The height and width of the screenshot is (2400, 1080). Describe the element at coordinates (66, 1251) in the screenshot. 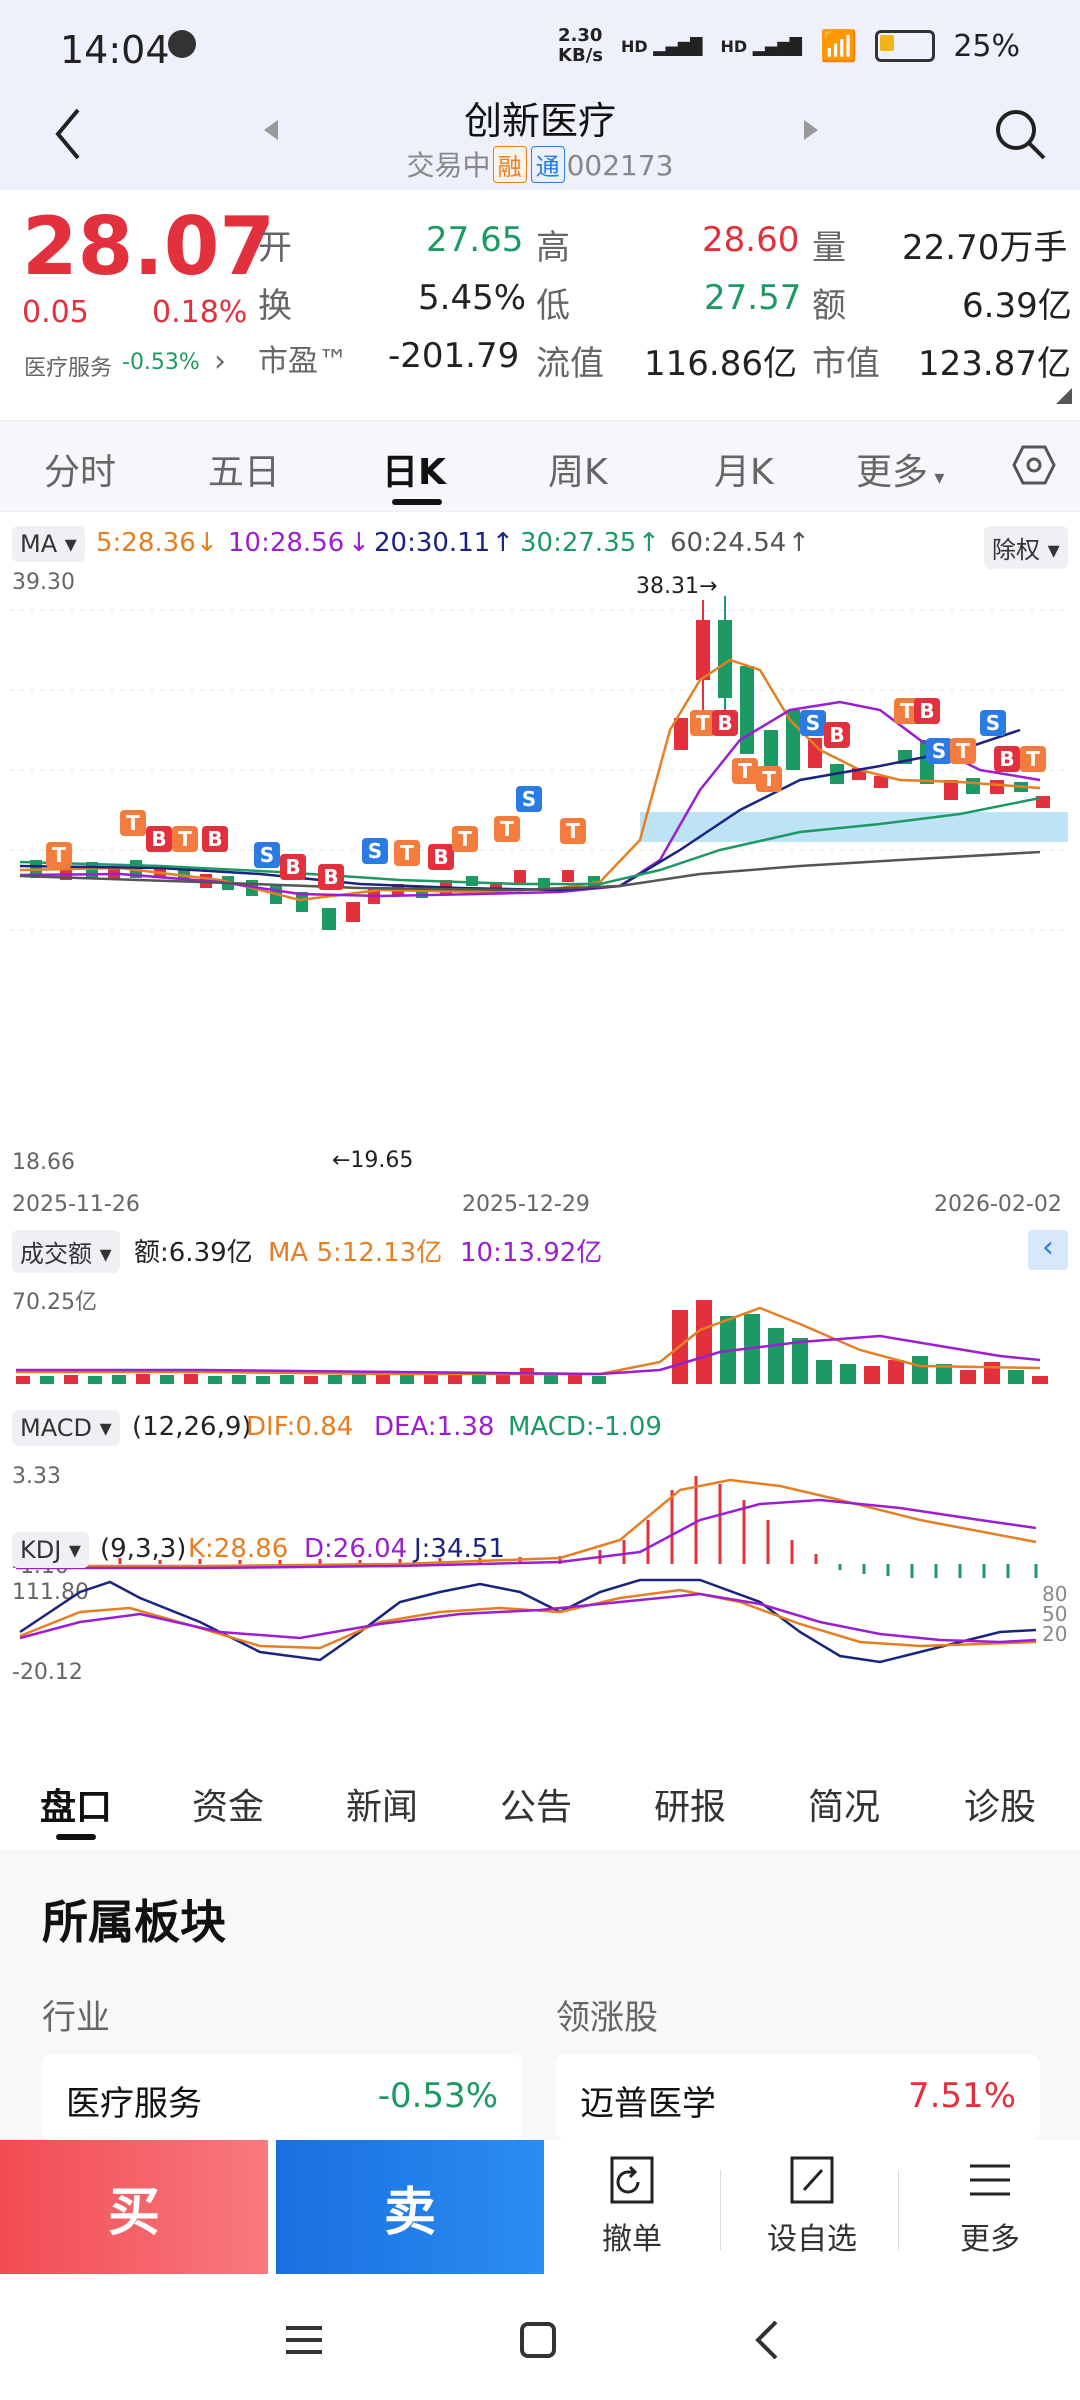

I see `volume-selector: 成交额 ▾` at that location.